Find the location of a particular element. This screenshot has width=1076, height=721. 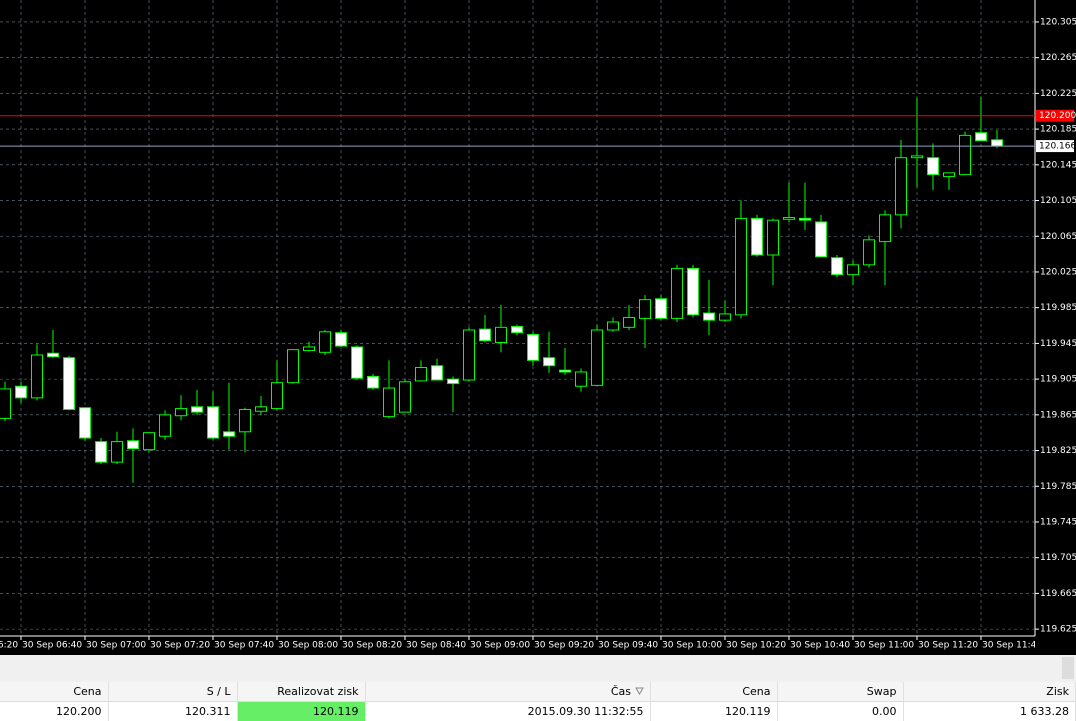

y-tick-label: 119.865 is located at coordinates (1058, 415).